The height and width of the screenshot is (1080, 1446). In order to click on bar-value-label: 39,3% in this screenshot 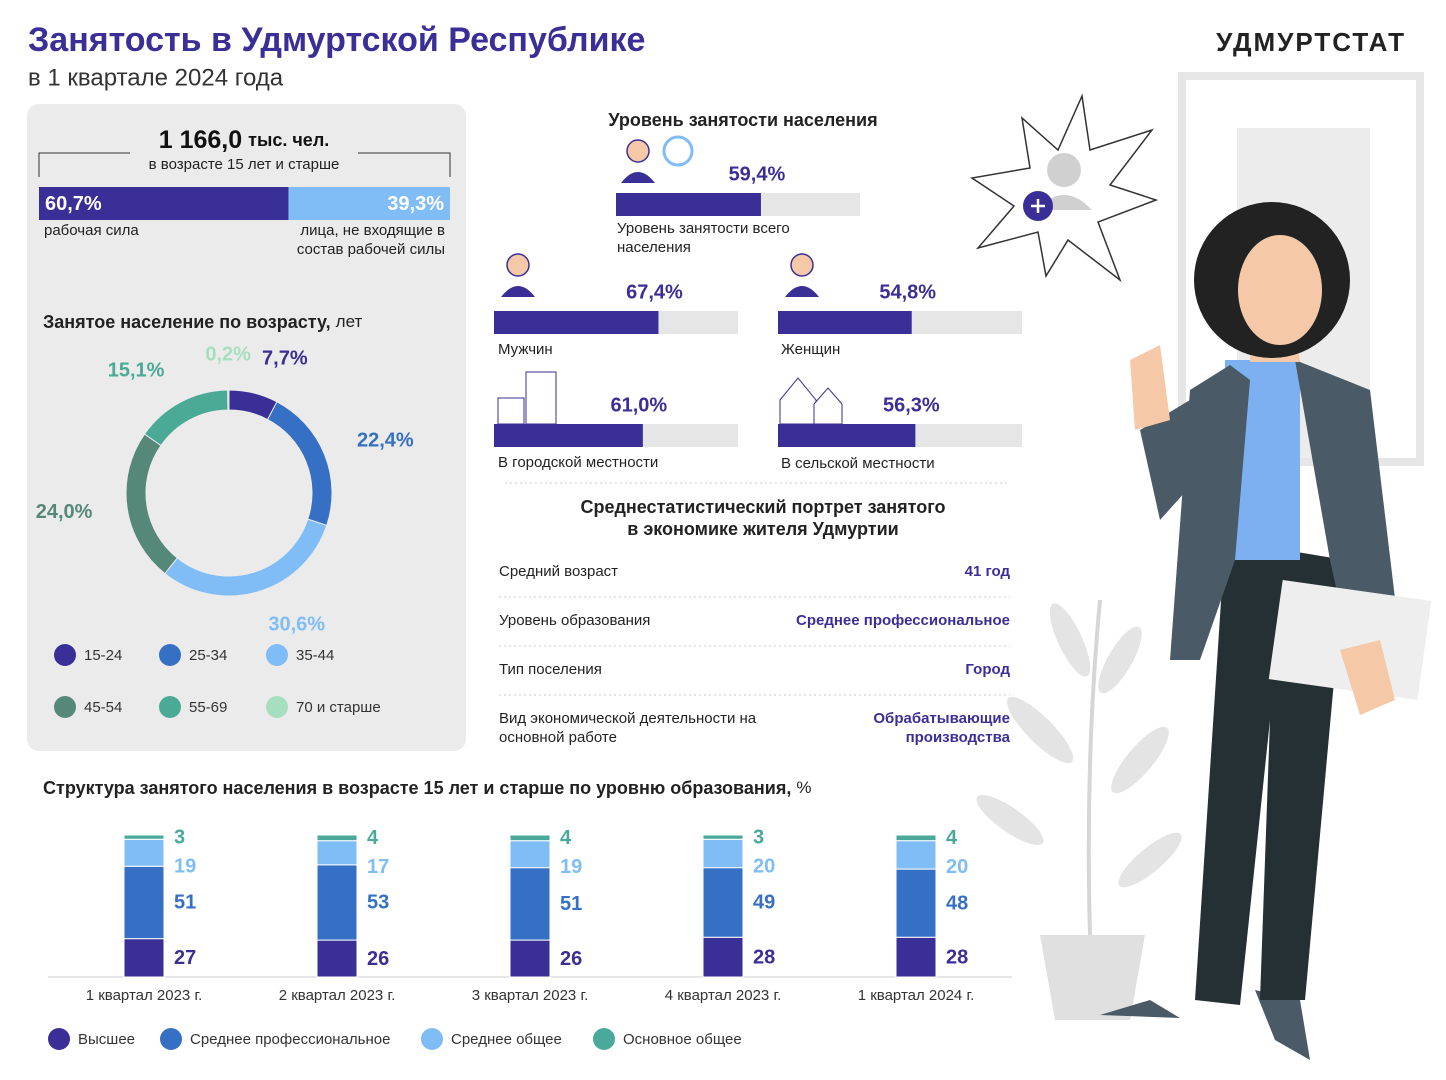, I will do `click(415, 204)`.